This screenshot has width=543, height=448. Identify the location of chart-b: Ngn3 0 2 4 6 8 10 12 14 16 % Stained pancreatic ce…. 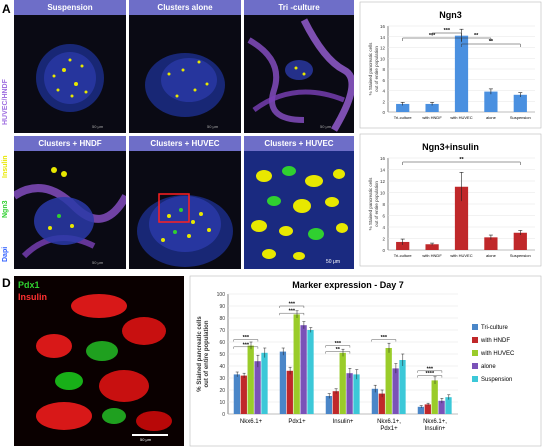
(450, 65).